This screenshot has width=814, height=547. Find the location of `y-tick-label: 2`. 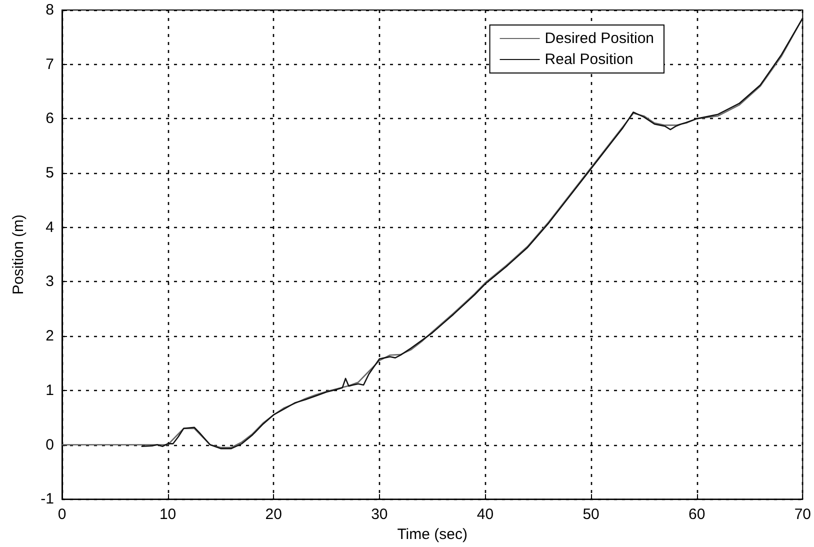

y-tick-label: 2 is located at coordinates (50, 336).